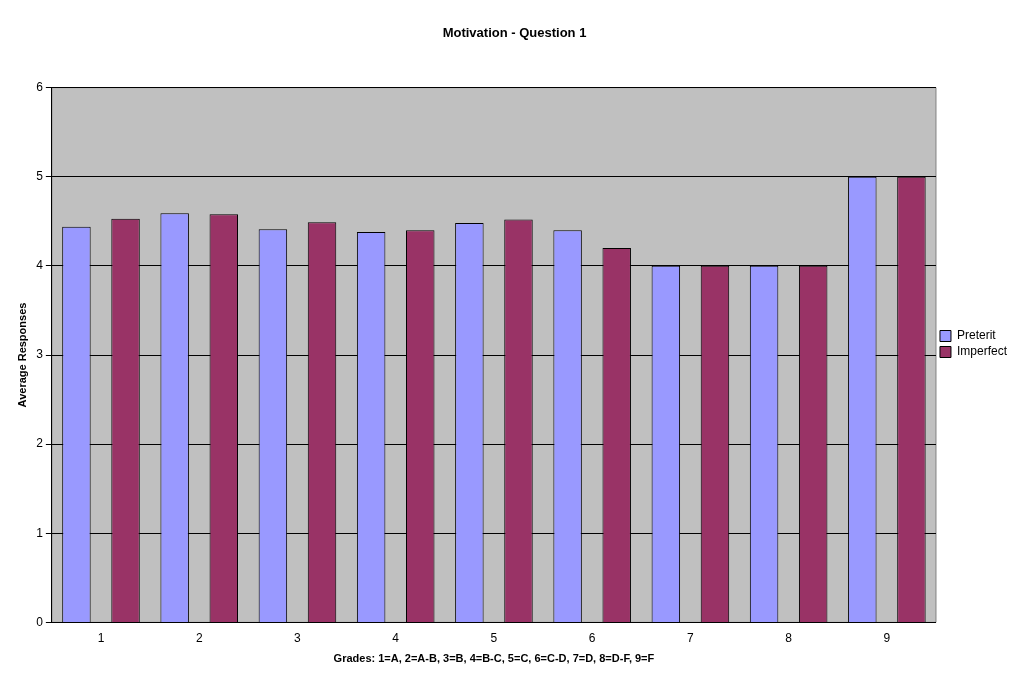 The height and width of the screenshot is (682, 1029). What do you see at coordinates (40, 532) in the screenshot?
I see `y-tick-label: 1` at bounding box center [40, 532].